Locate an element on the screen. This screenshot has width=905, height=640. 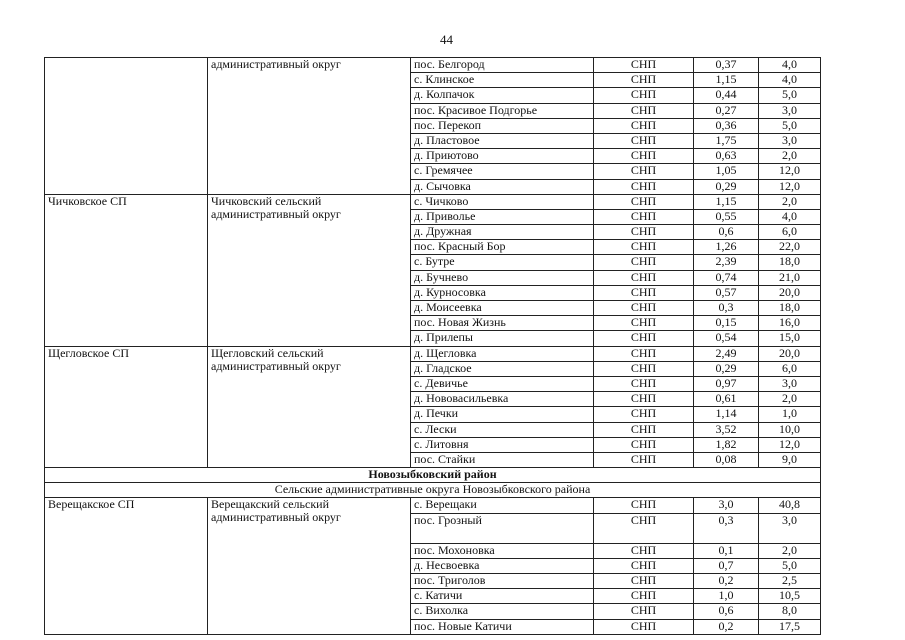
settlement-name: пос. Красный Бор is located at coordinates (502, 247).